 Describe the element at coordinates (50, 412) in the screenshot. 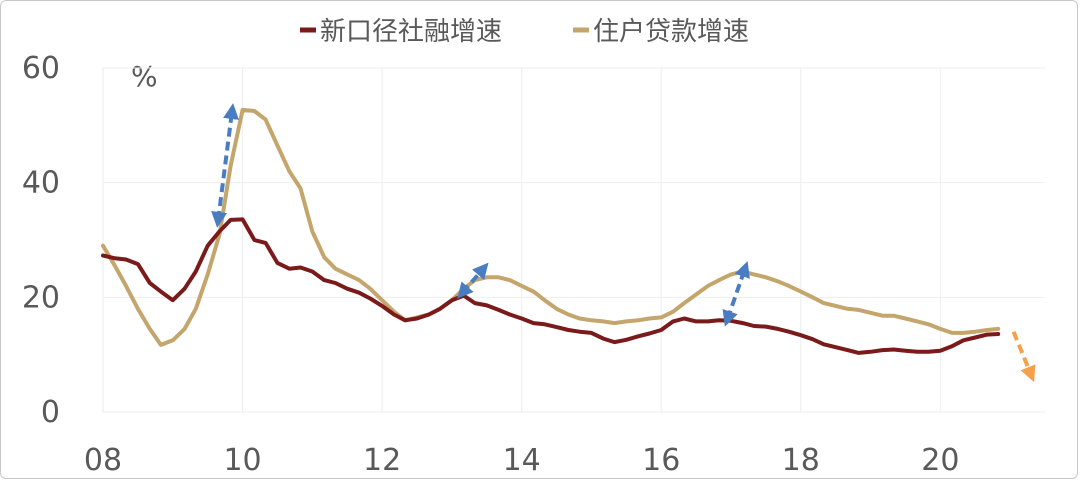

I see `y-tick-label: 0` at that location.